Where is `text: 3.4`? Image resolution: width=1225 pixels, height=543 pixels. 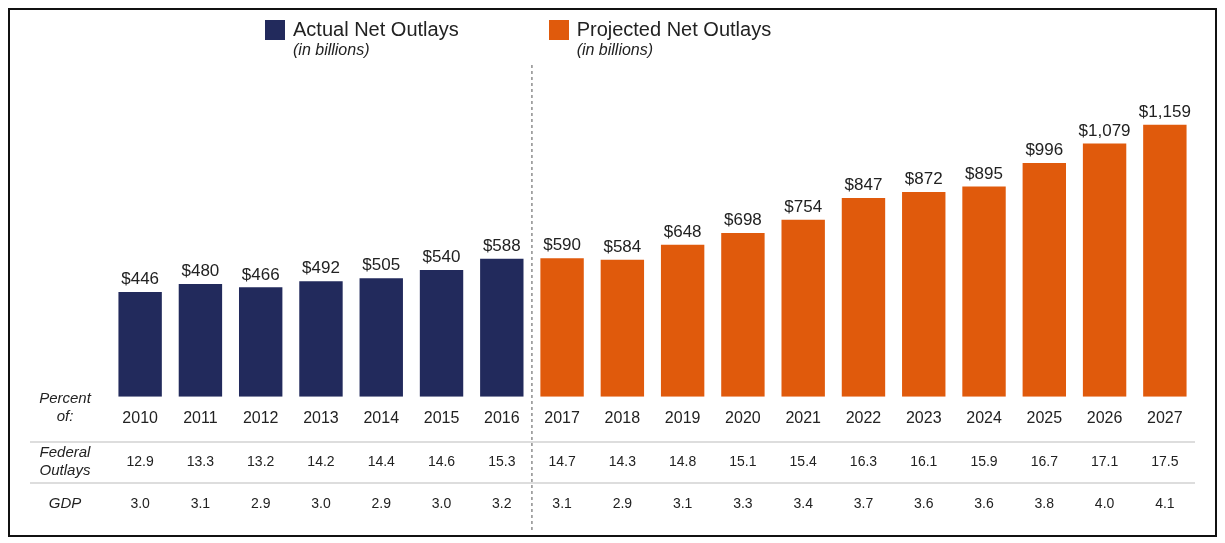
text: 3.4 is located at coordinates (803, 502).